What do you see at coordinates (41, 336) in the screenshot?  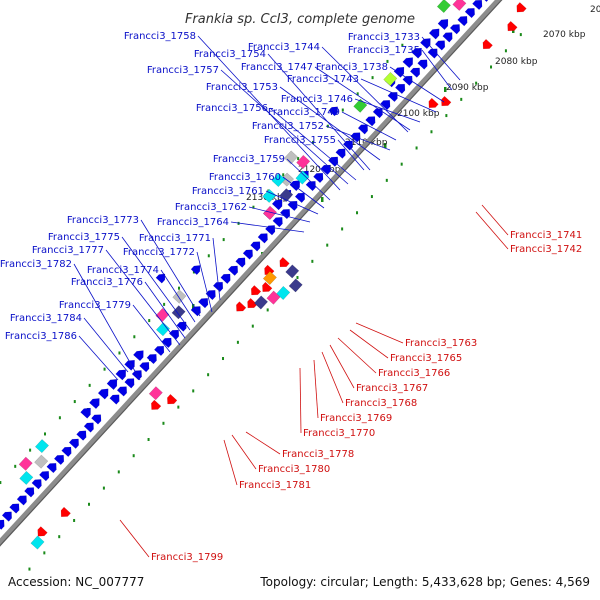 I see `forward-gene-label: Francci3_1786` at bounding box center [41, 336].